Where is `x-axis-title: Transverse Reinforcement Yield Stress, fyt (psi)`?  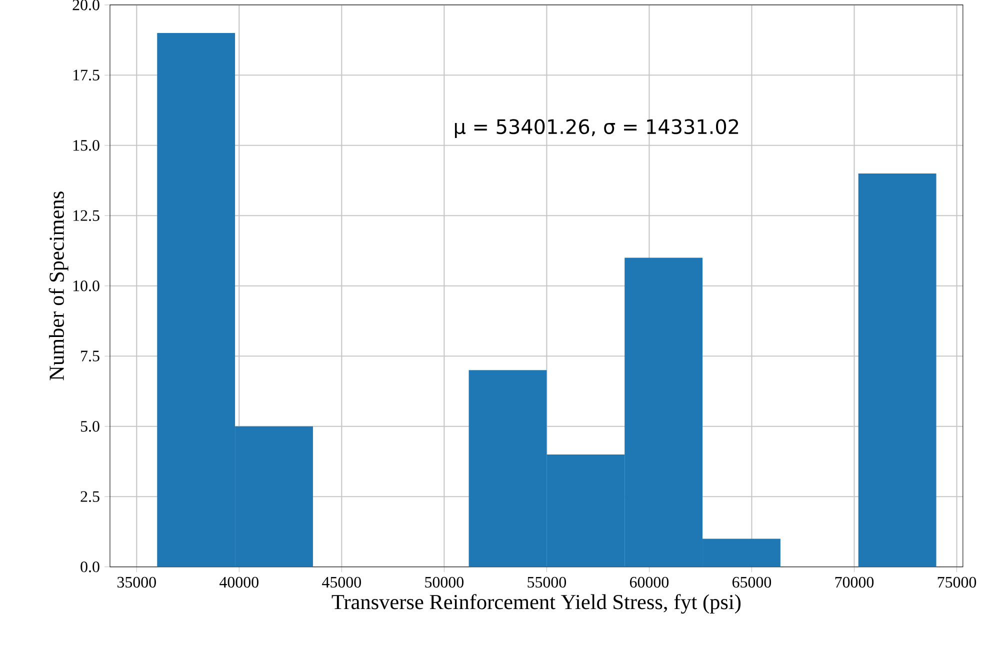 x-axis-title: Transverse Reinforcement Yield Stress, fyt (psi) is located at coordinates (536, 604).